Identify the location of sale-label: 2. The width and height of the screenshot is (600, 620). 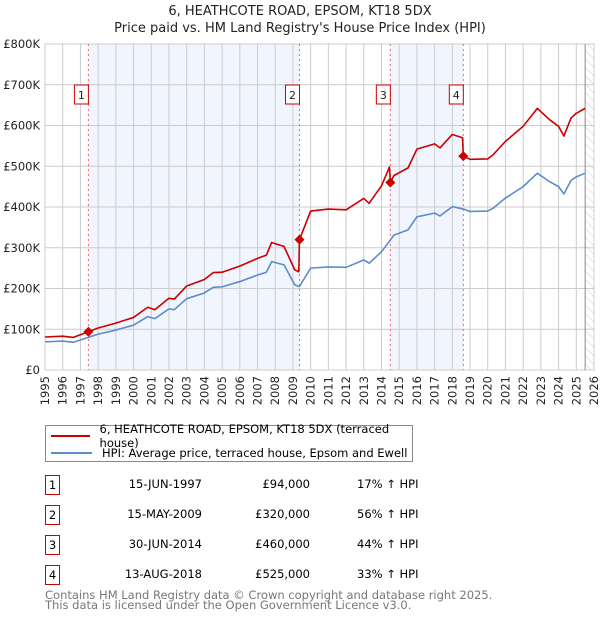
(292, 95).